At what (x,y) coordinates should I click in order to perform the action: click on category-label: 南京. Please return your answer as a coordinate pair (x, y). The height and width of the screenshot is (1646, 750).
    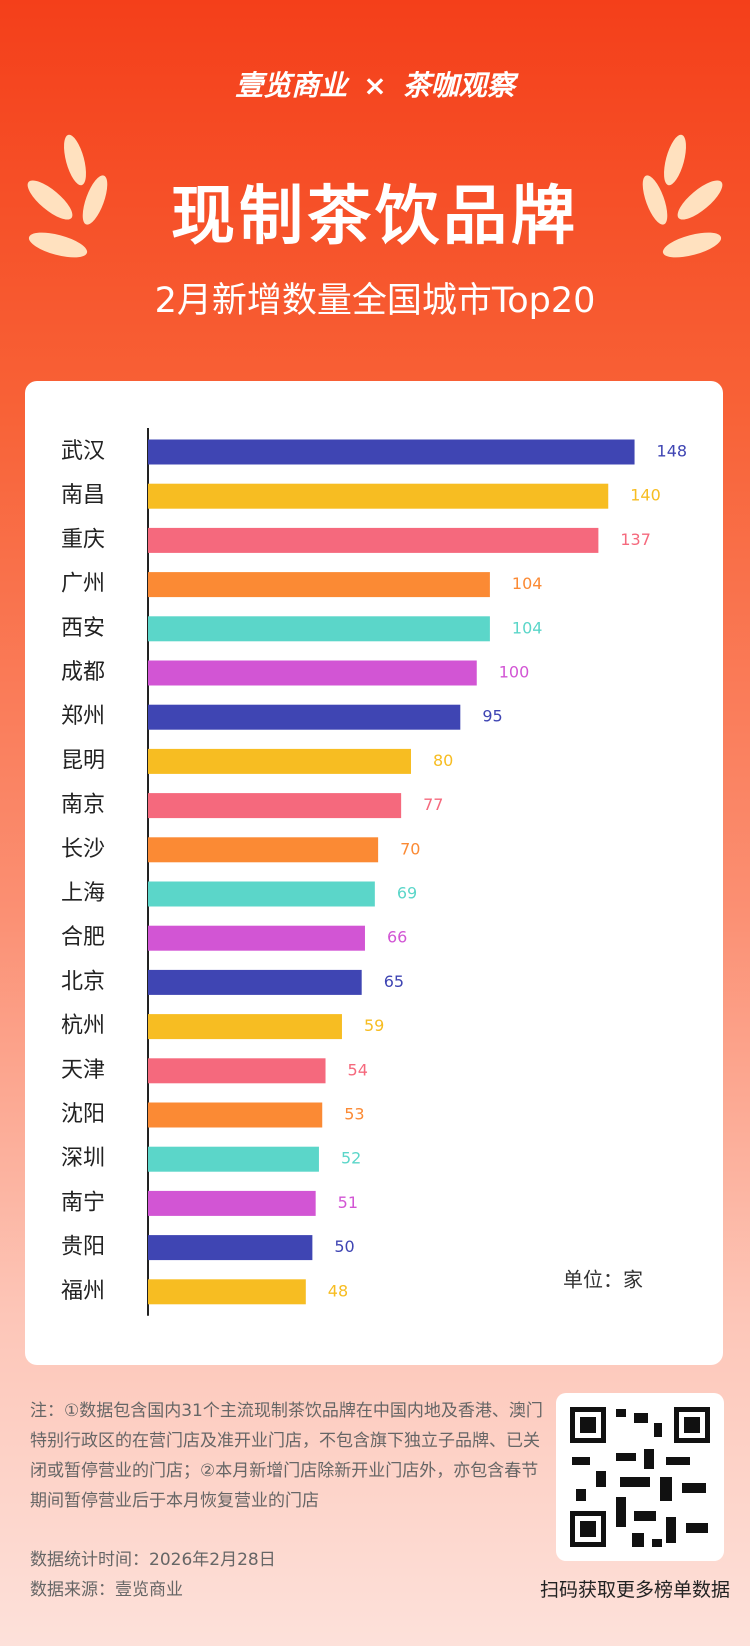
    Looking at the image, I should click on (83, 805).